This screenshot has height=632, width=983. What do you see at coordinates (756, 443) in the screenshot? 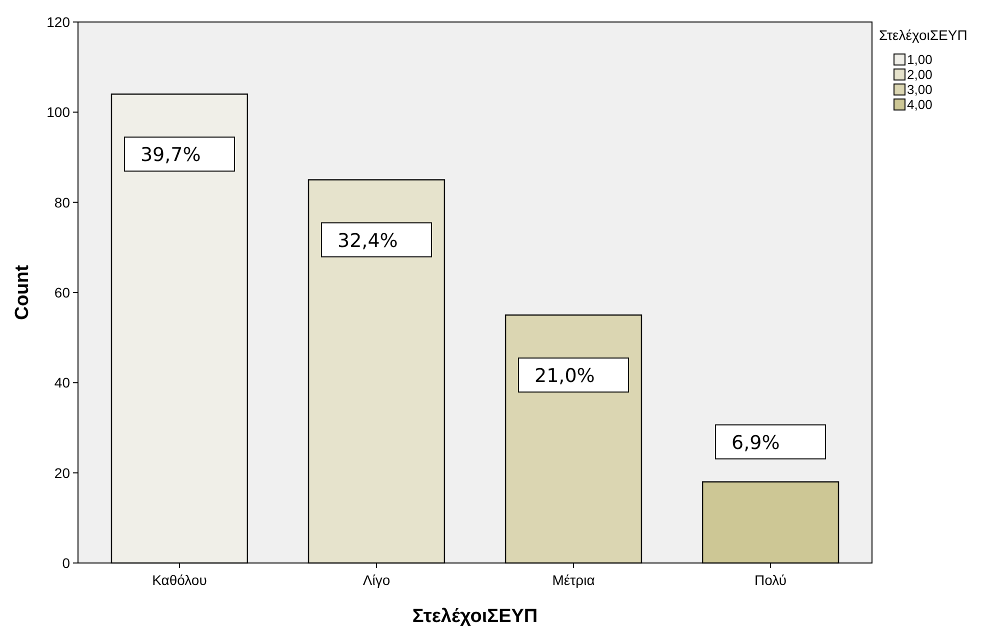
I see `annotation: 6,9%` at bounding box center [756, 443].